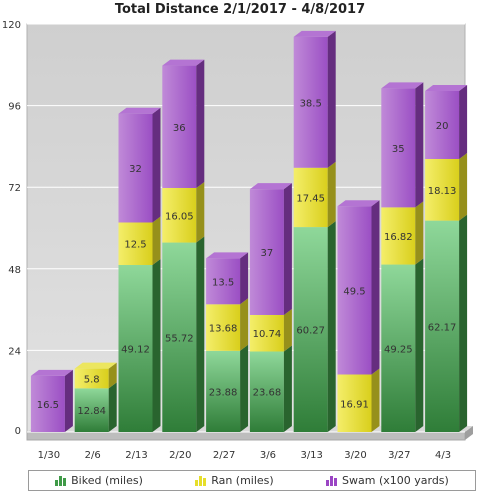 This screenshot has height=495, width=480. I want to click on x-tick-label: 3/20, so click(355, 455).